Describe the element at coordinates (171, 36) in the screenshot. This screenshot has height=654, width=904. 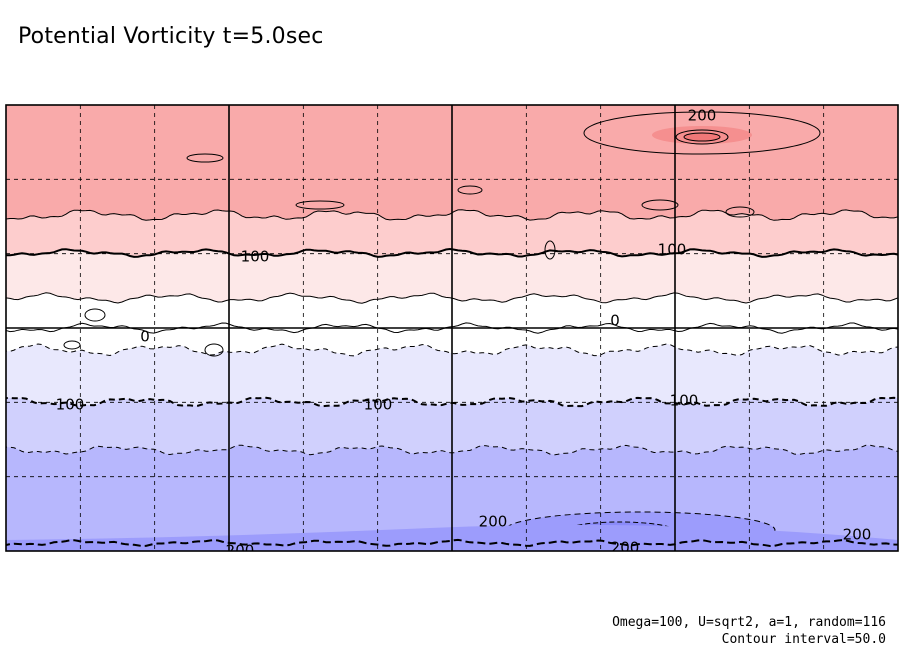
I see `chart-title: Potential Vorticity t=5.0sec` at that location.